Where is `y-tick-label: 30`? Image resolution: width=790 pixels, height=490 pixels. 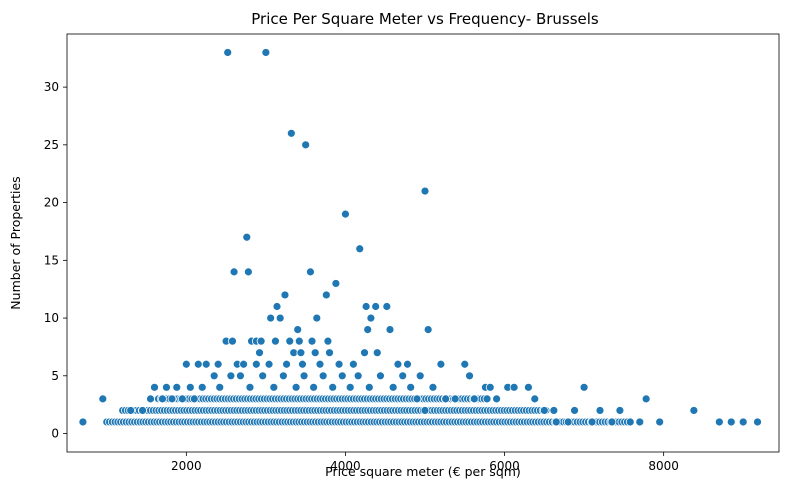
y-tick-label: 30 is located at coordinates (51, 87).